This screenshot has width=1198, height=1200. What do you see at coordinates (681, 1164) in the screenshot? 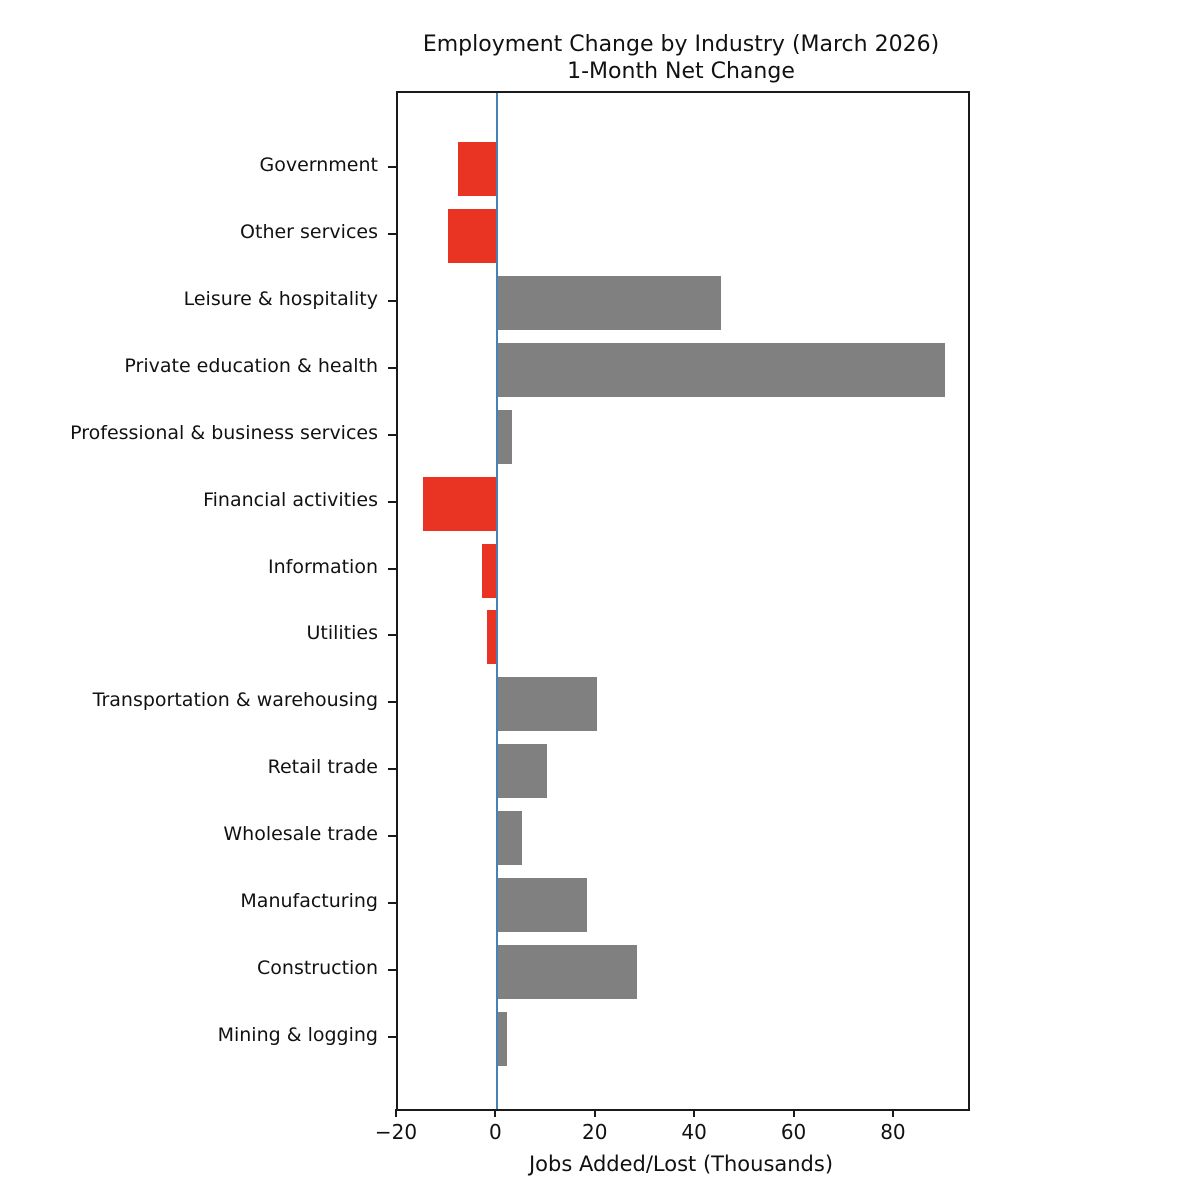
I see `x-axis-label: Jobs Added/Lost (Thousands)` at bounding box center [681, 1164].